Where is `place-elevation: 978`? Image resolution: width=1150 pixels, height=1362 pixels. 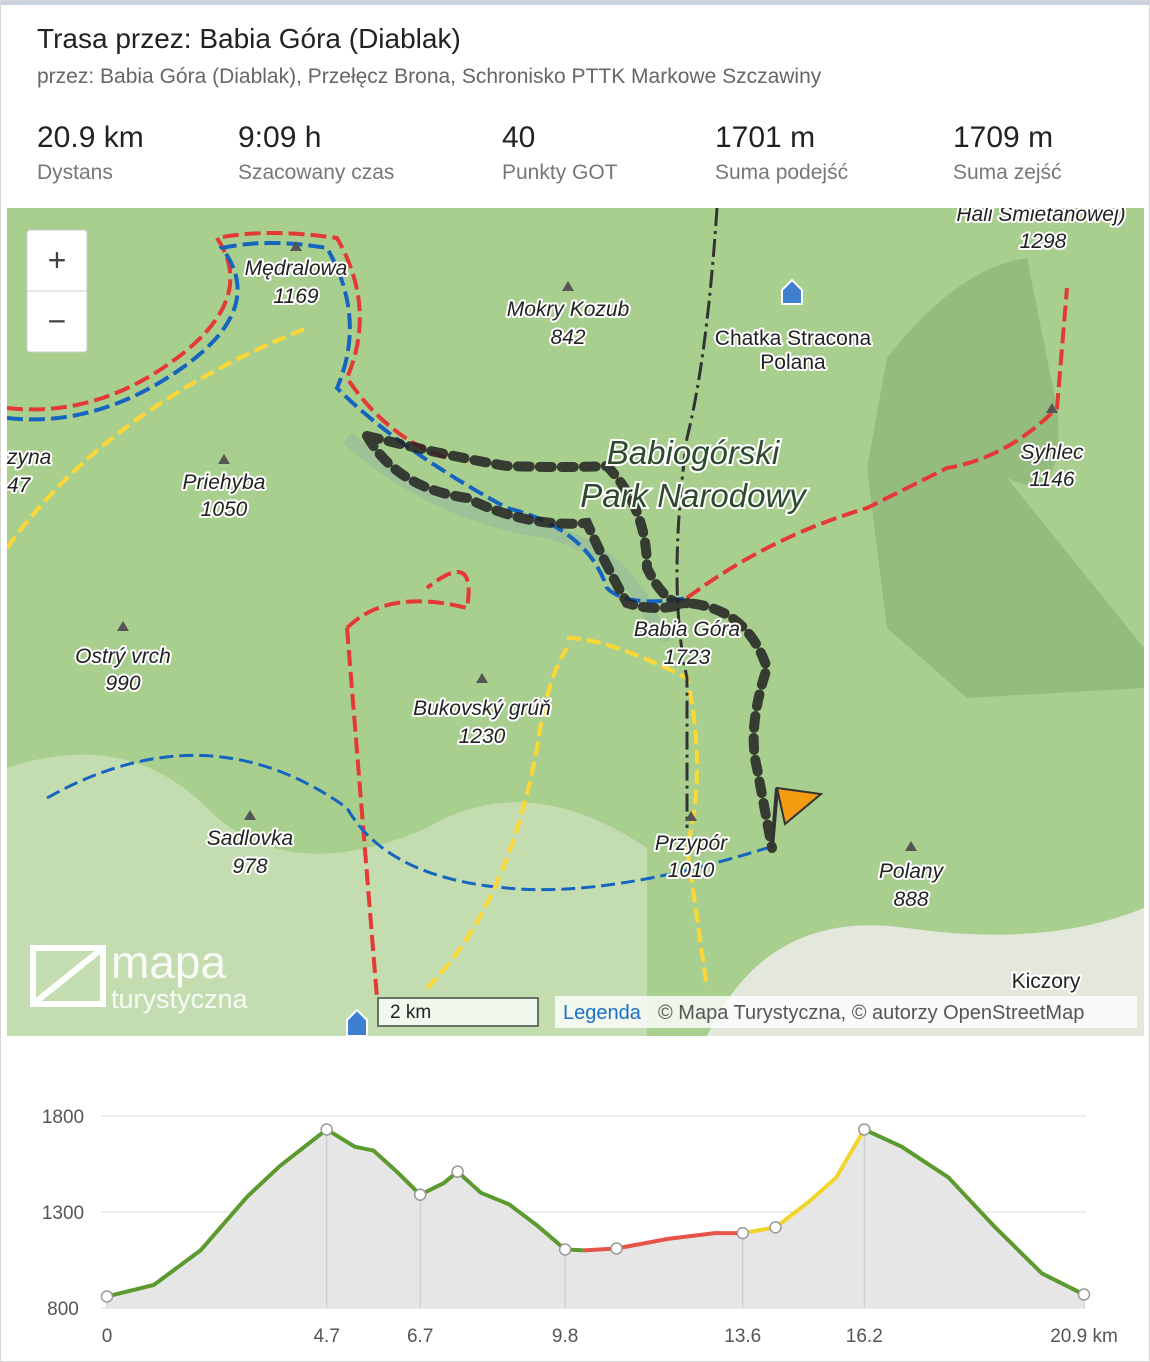 place-elevation: 978 is located at coordinates (249, 866).